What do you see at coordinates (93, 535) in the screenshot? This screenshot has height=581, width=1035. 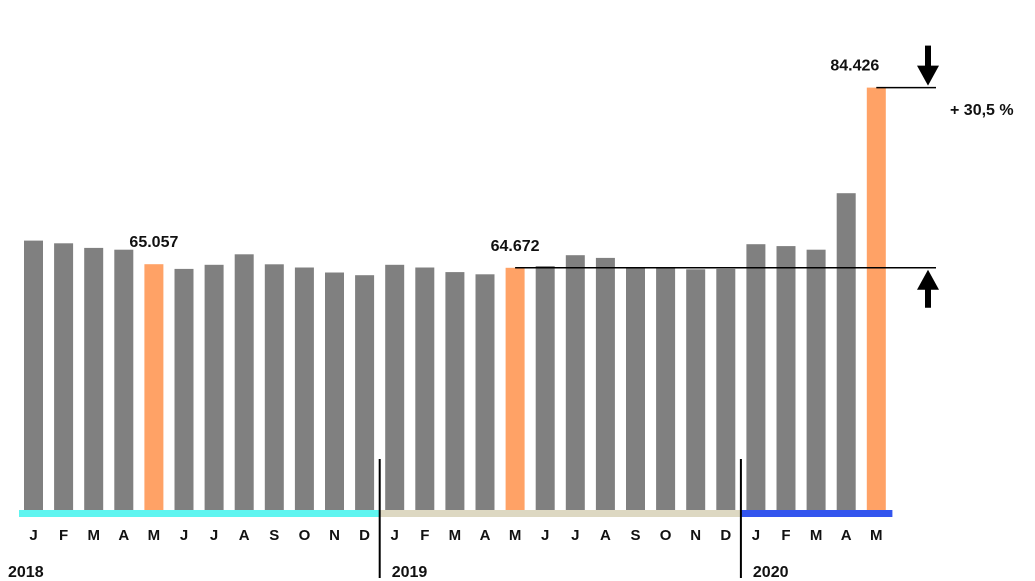 I see `month-label-2: M` at bounding box center [93, 535].